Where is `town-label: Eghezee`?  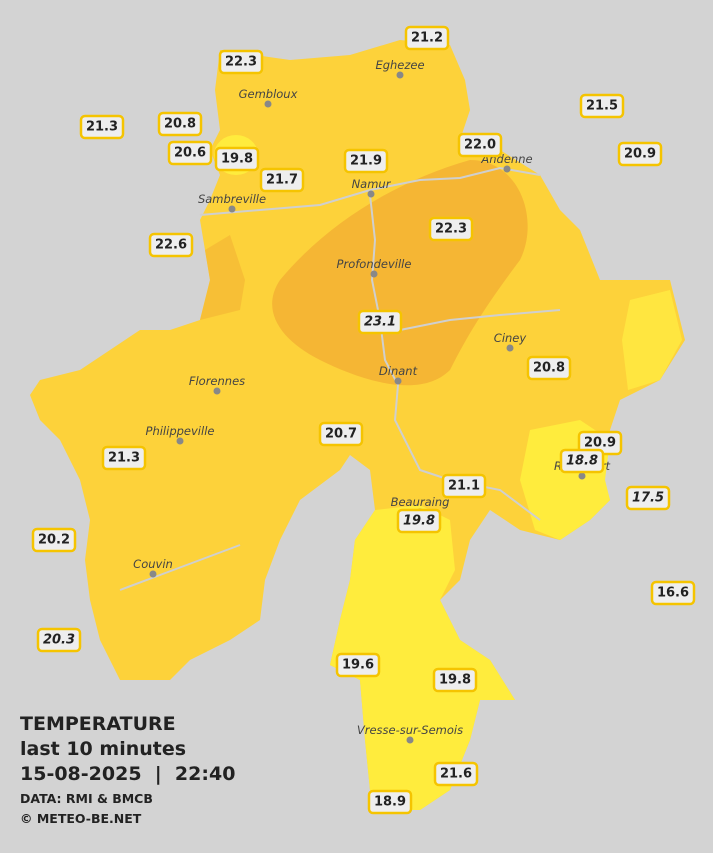
town-label: Eghezee is located at coordinates (399, 65).